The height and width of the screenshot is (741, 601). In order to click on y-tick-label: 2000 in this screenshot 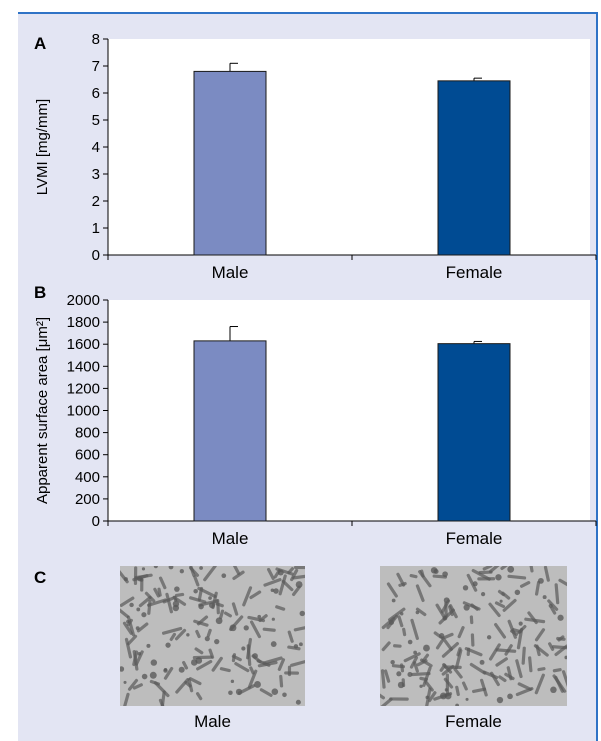, I will do `click(83, 300)`.